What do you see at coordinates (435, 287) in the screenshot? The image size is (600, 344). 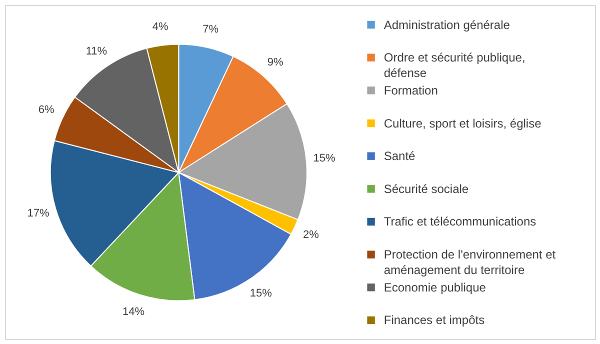 I see `legend-label: Economie publique` at bounding box center [435, 287].